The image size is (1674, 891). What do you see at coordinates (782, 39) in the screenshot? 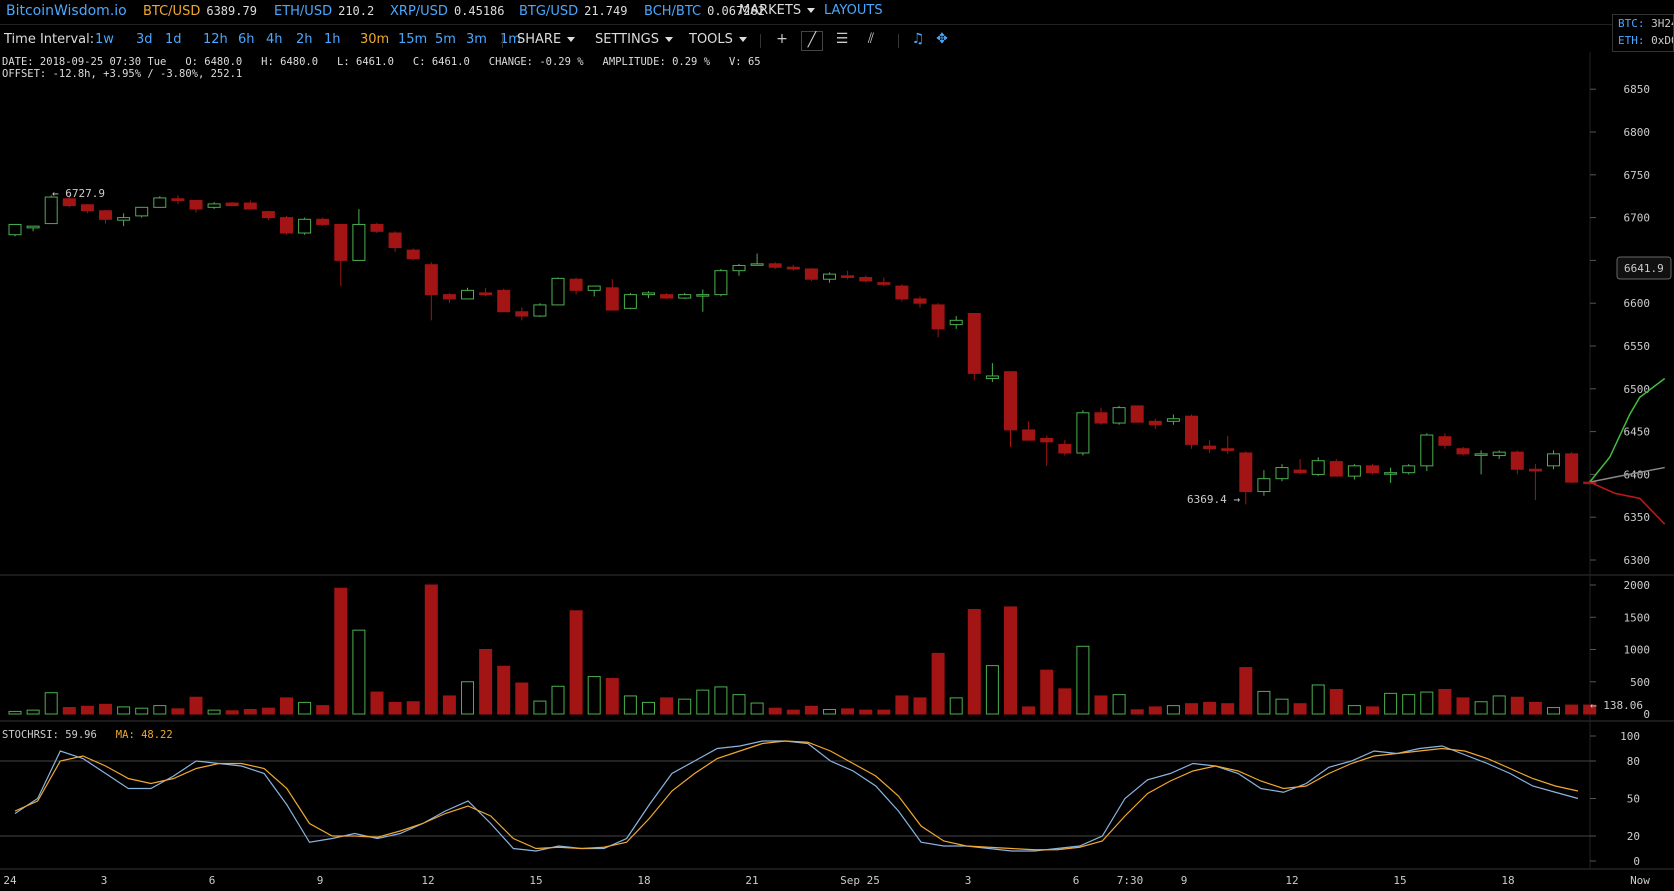
I see `crosshair-icon: +` at bounding box center [782, 39].